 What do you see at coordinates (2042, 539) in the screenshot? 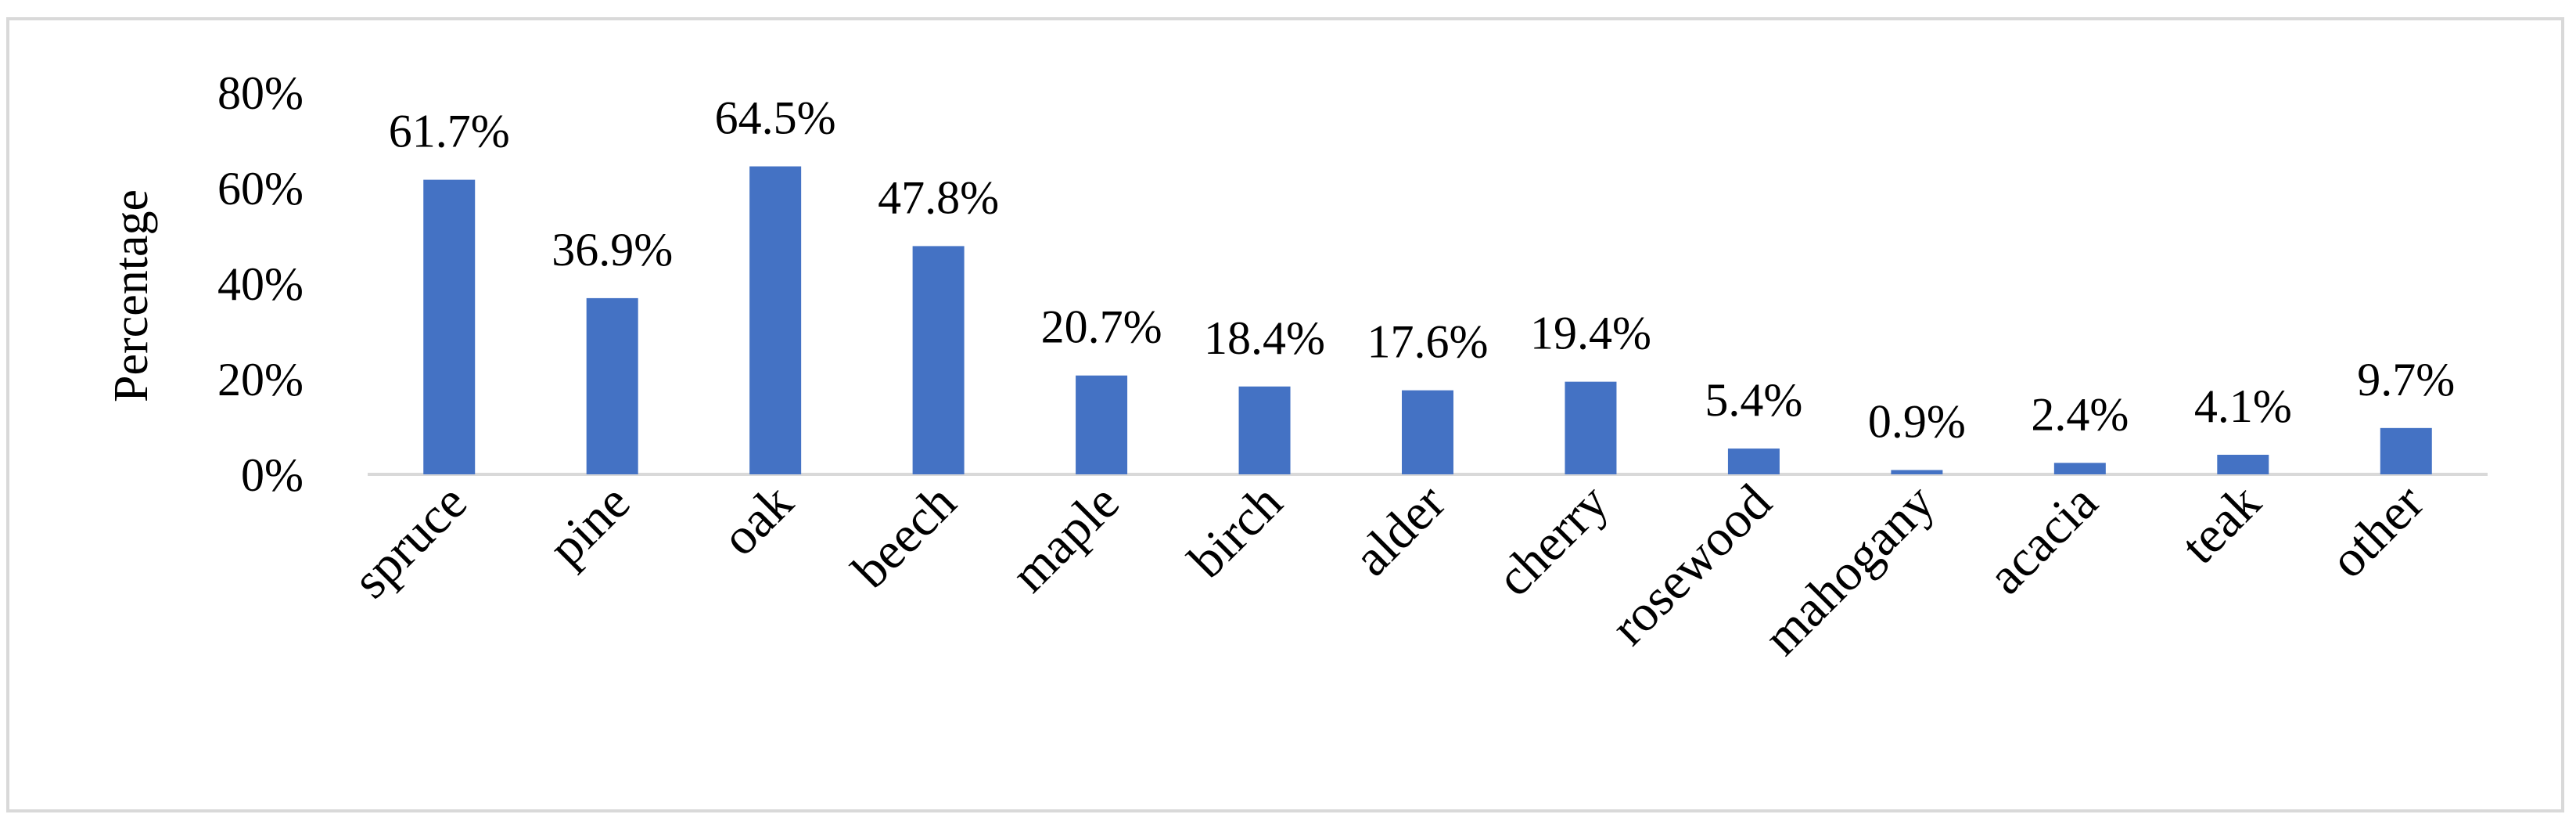
I see `category-label: acacia` at bounding box center [2042, 539].